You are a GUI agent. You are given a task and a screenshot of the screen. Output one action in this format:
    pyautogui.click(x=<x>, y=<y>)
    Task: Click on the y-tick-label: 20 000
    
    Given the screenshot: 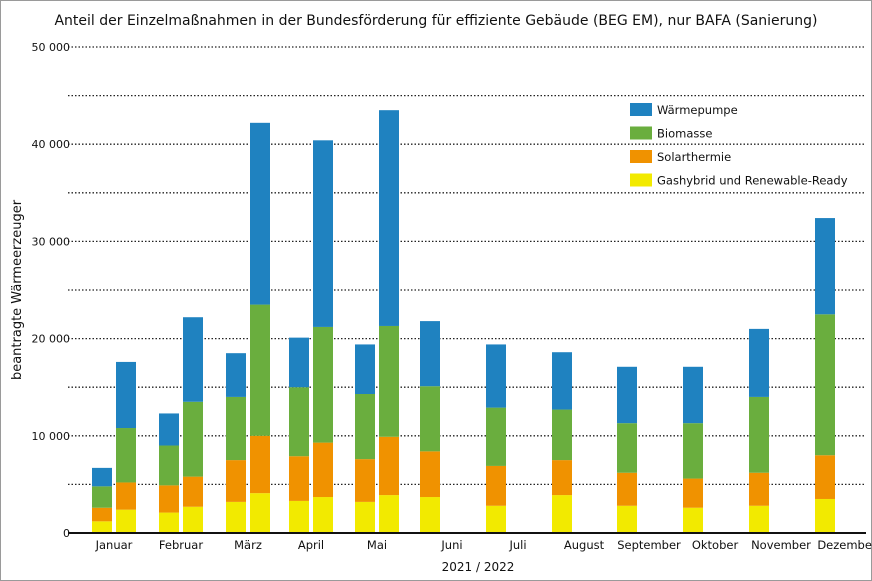 What is the action you would take?
    pyautogui.click(x=51, y=339)
    